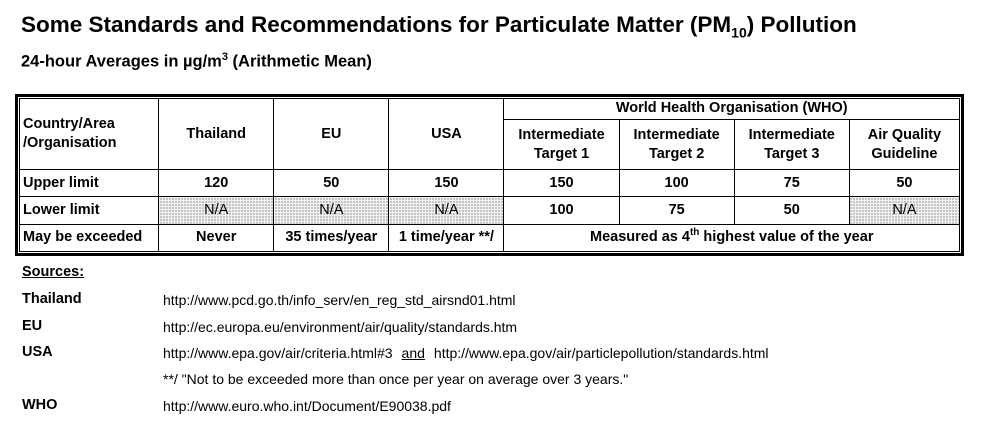  I want to click on cell-upper-eu: 50, so click(331, 183).